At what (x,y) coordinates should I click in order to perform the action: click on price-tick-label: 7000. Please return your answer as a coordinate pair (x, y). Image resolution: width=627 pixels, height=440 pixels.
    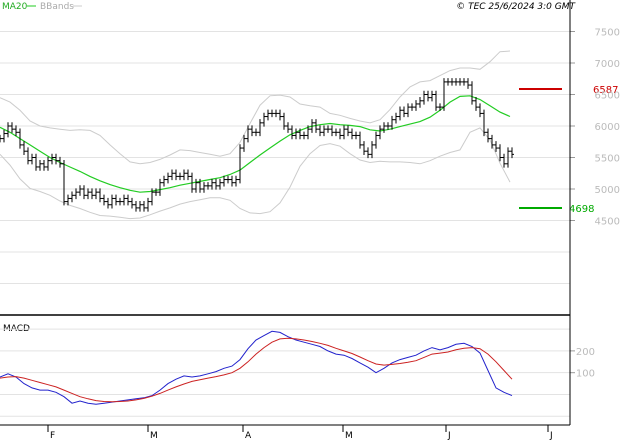
    Looking at the image, I should click on (607, 64).